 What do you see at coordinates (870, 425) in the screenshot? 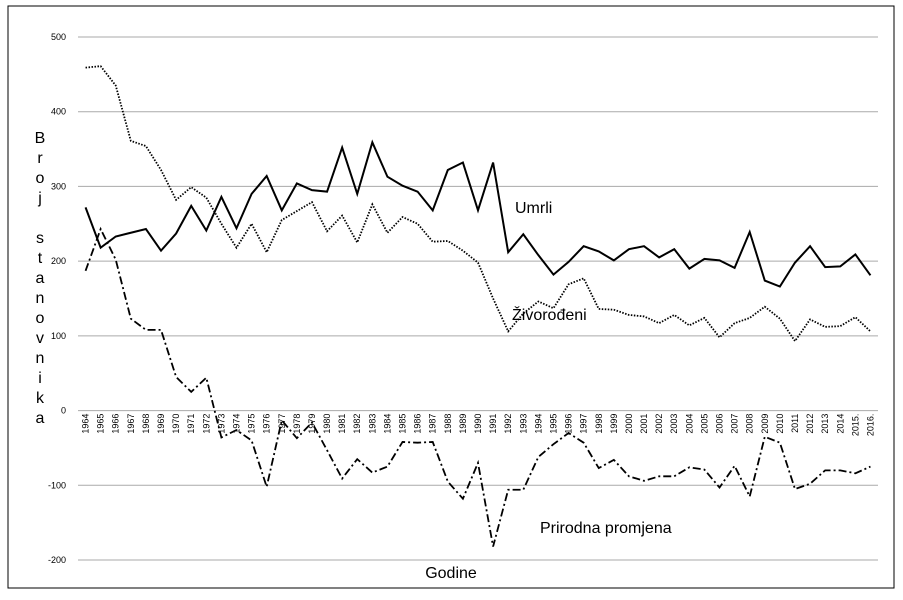
I see `x-tick-label: 2016.` at bounding box center [870, 425].